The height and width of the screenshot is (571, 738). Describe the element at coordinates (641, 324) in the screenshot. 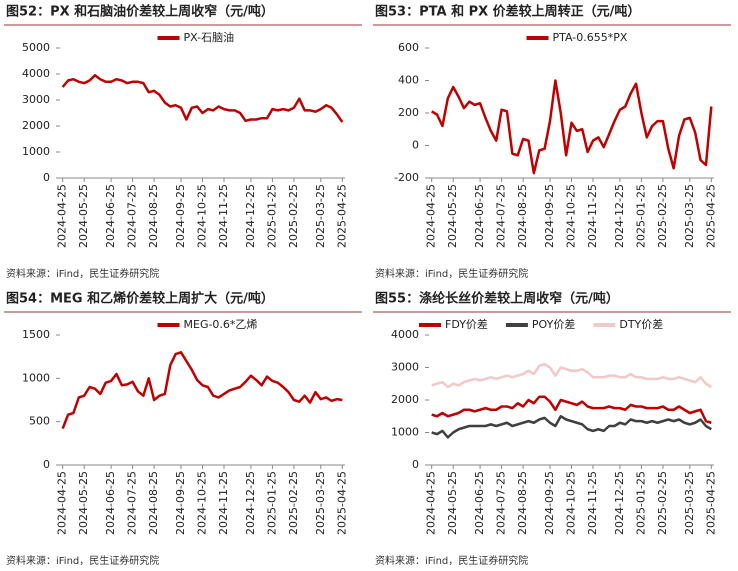

I see `legend-label: DTY价差` at that location.